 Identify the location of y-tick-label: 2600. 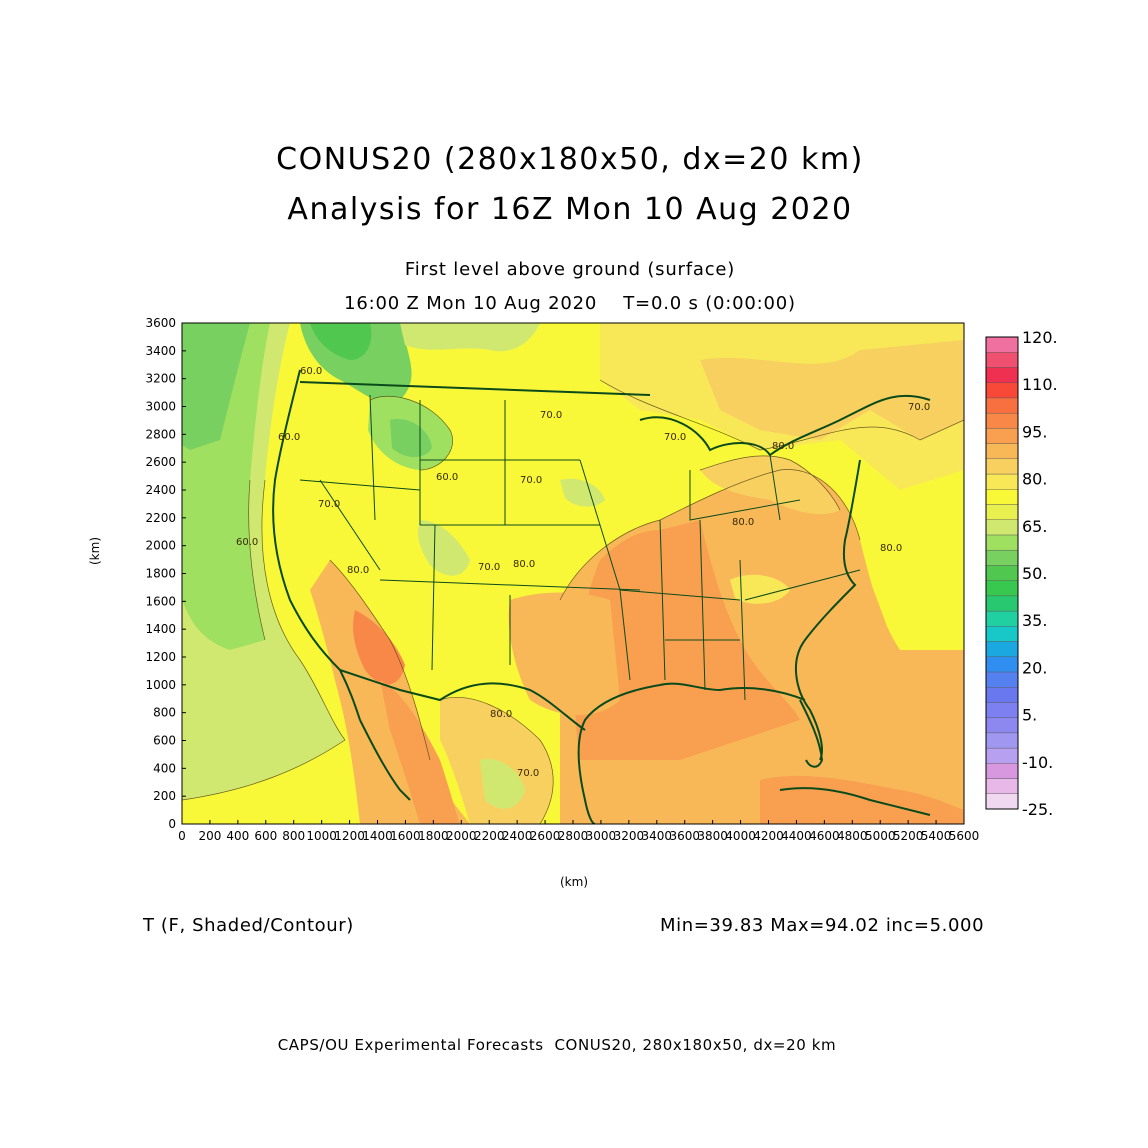
(160, 462).